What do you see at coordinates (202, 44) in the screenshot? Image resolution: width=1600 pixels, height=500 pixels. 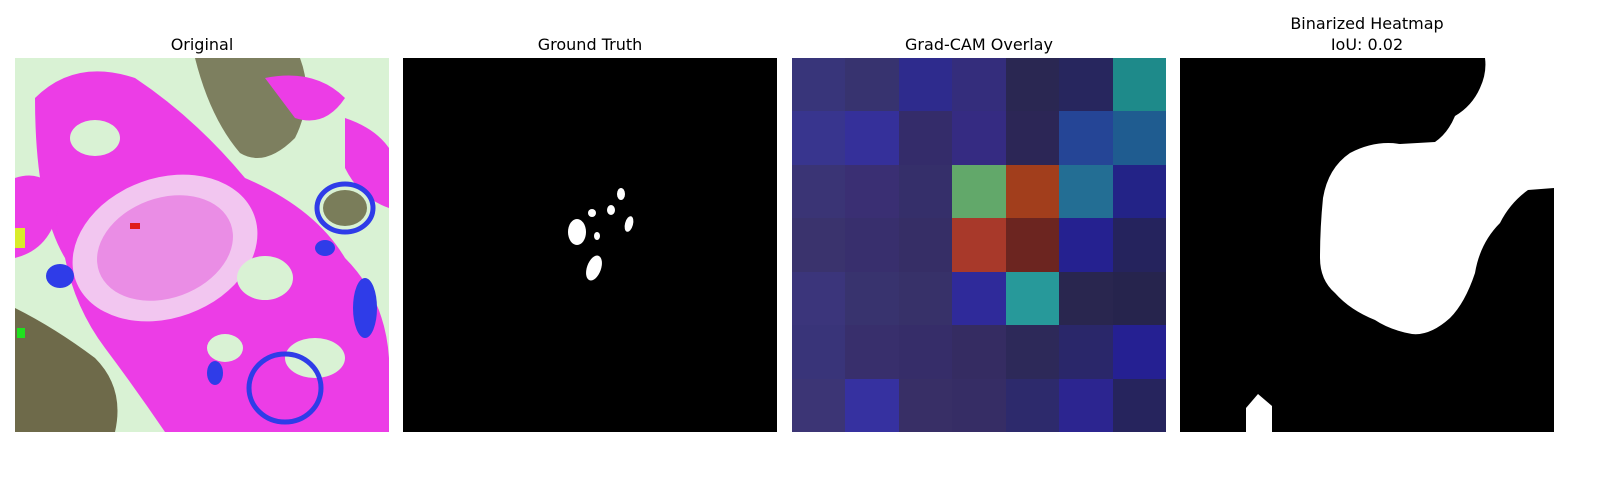 I see `panel-title: Original` at bounding box center [202, 44].